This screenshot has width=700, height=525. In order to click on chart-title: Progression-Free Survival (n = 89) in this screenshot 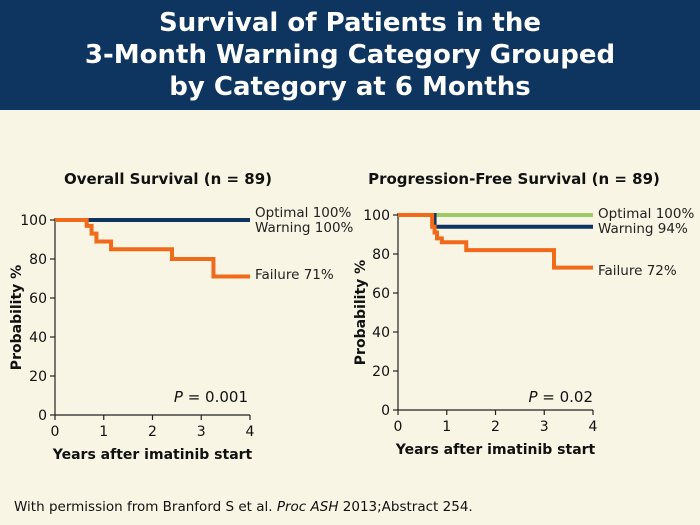, I will do `click(514, 179)`.